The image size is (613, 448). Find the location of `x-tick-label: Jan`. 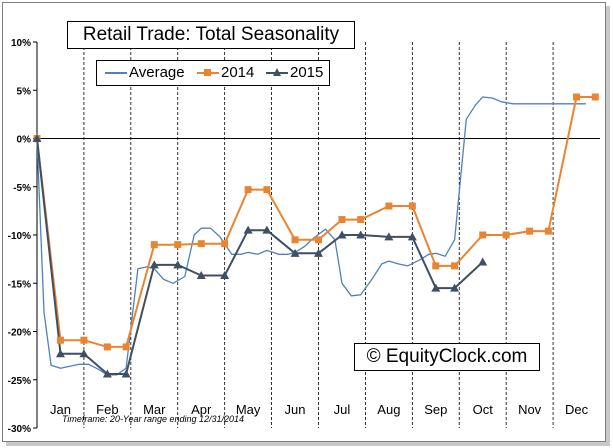

x-tick-label: Jan is located at coordinates (60, 409).